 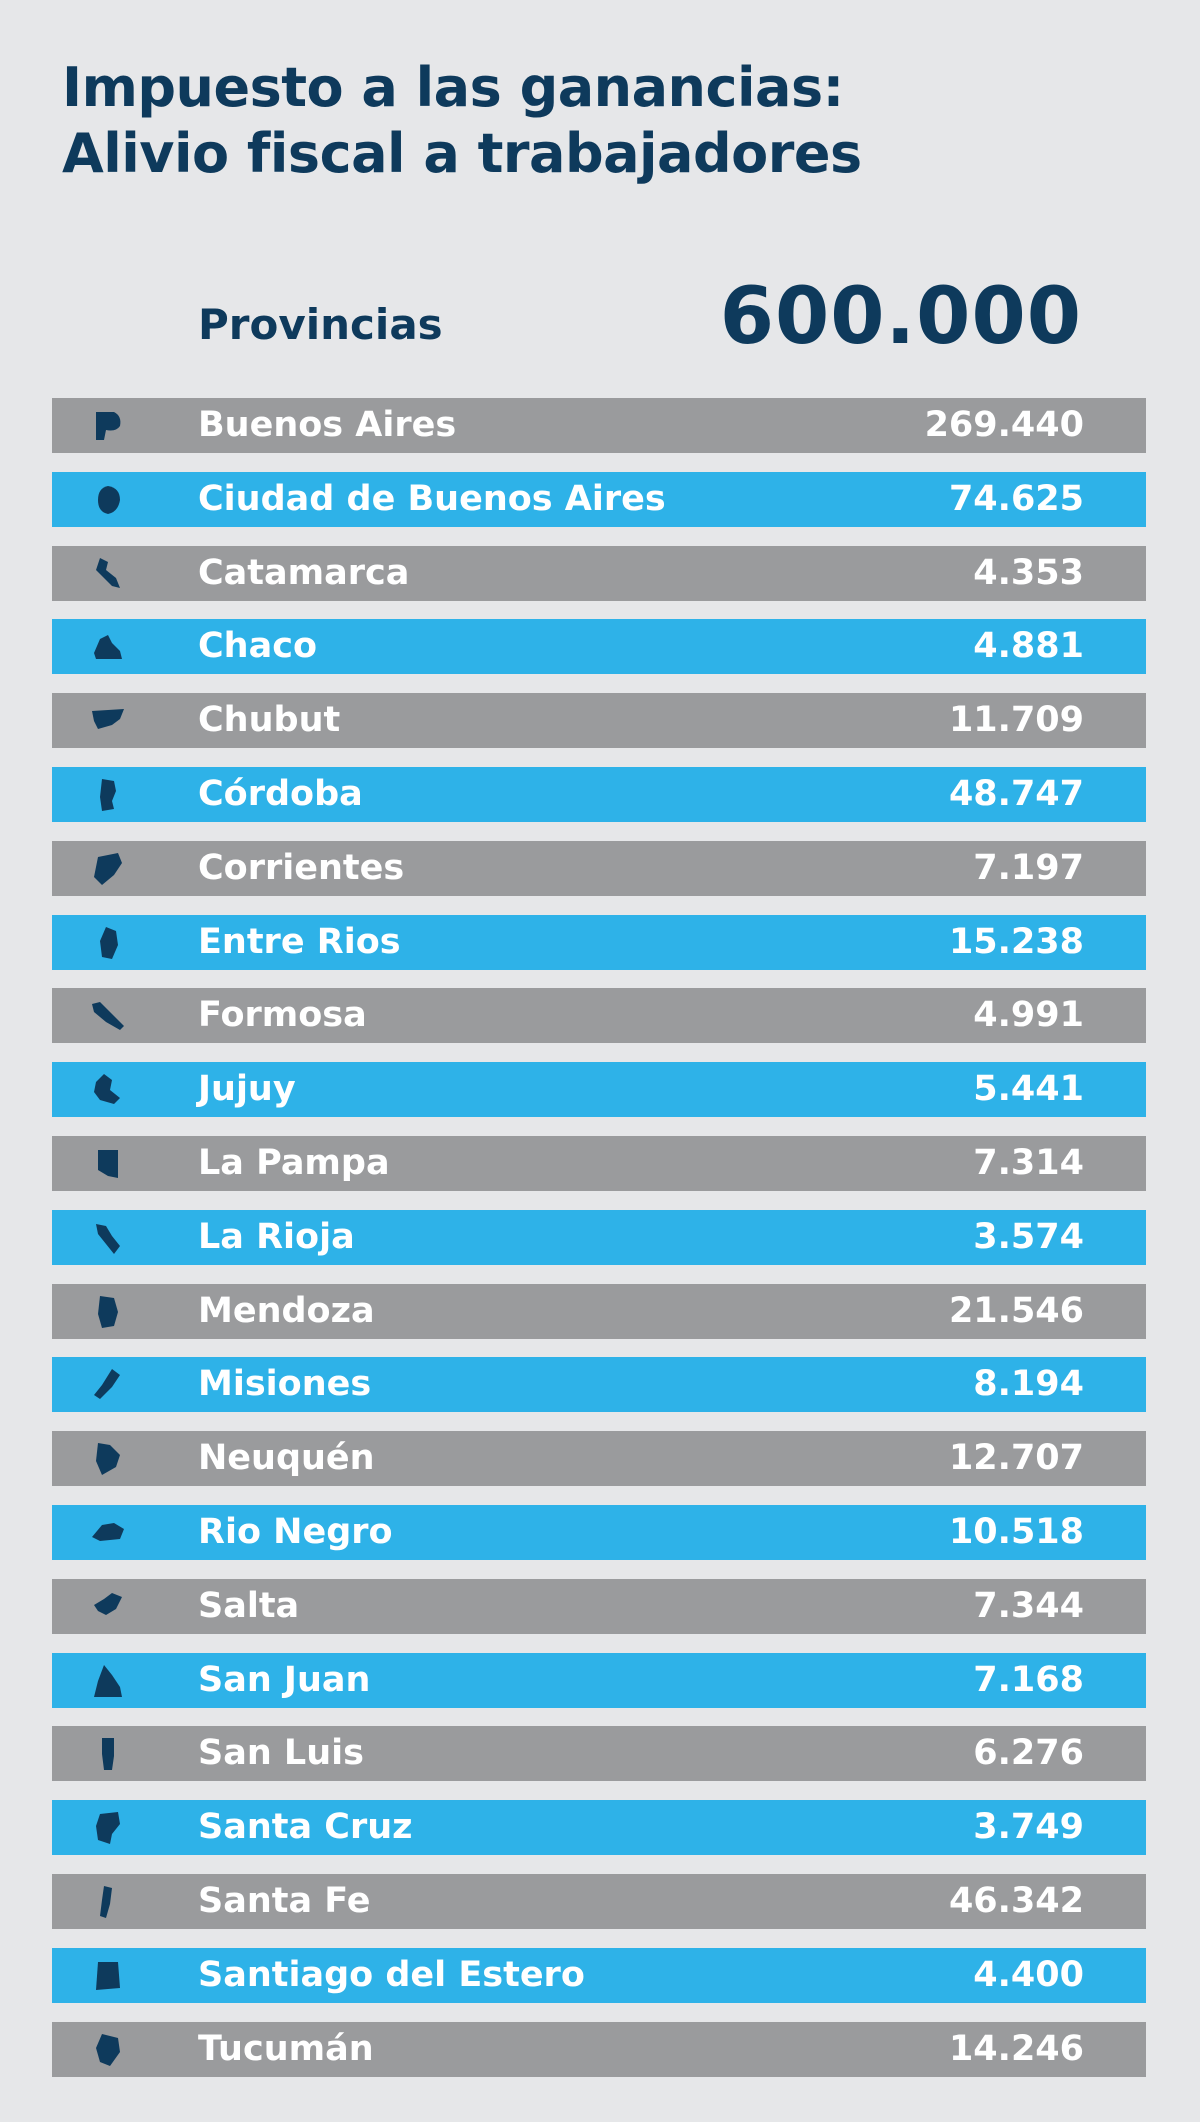 I want to click on table-row: Chubut 11.709, so click(x=599, y=721).